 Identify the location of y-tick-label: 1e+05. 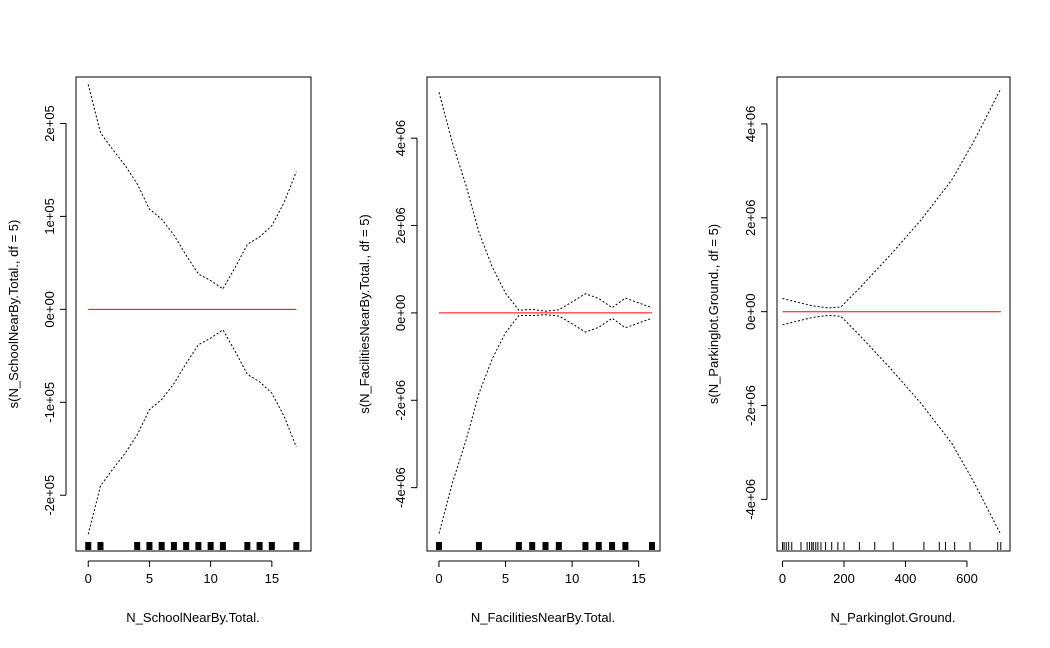
(49, 216).